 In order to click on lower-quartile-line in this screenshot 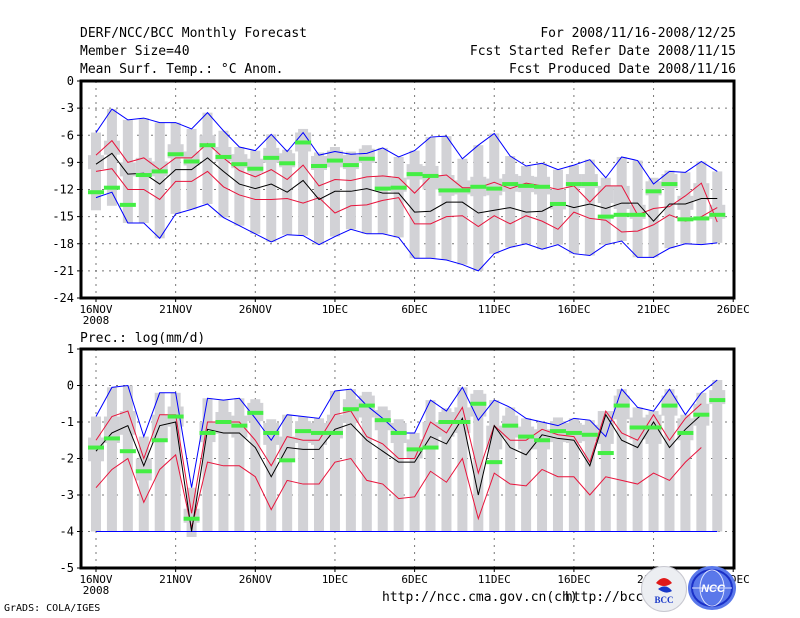, I will do `click(406, 200)`.